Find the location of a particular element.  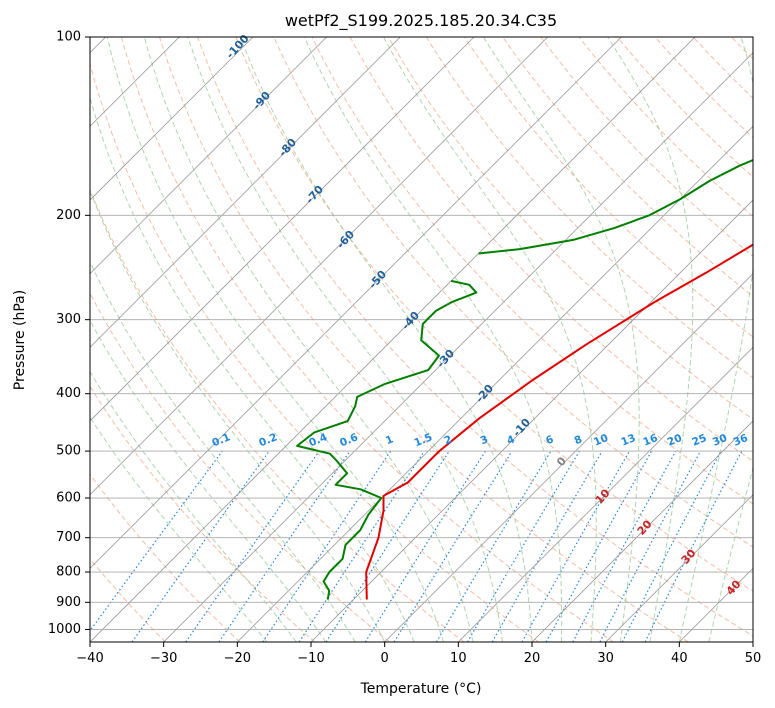

mixing-ratio-label: 3 is located at coordinates (484, 440).